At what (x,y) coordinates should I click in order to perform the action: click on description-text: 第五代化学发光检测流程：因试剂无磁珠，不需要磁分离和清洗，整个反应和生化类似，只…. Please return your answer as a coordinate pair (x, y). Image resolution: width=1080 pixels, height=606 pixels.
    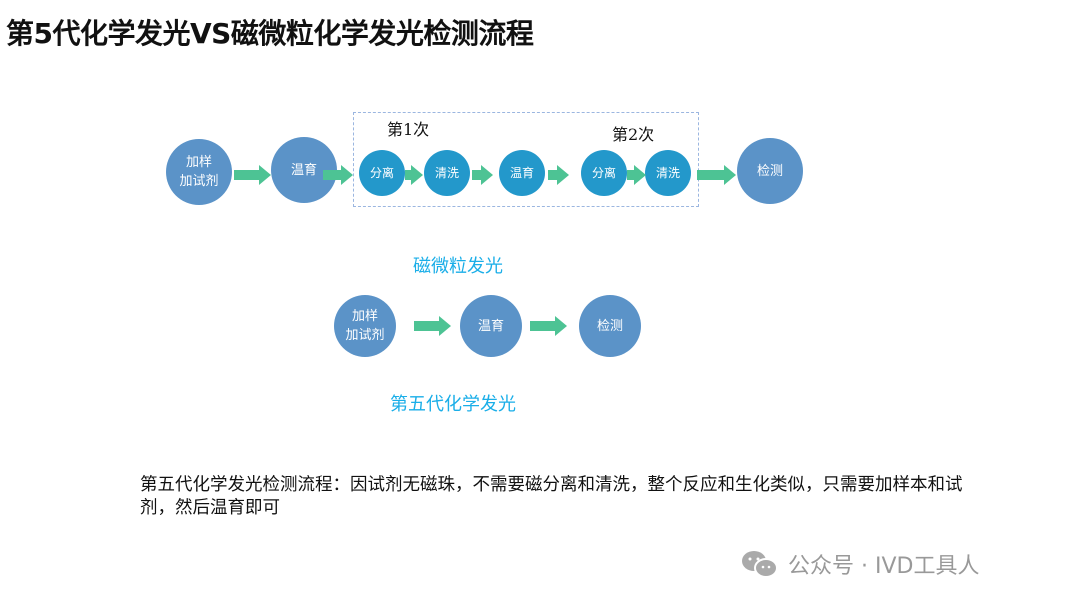
    Looking at the image, I should click on (551, 496).